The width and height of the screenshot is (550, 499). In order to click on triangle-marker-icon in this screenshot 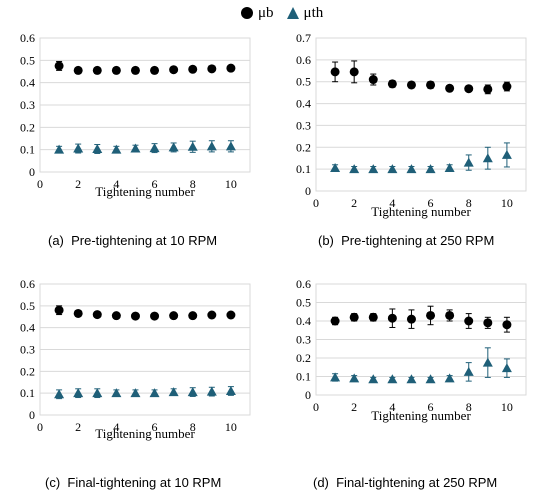, I will do `click(292, 13)`.